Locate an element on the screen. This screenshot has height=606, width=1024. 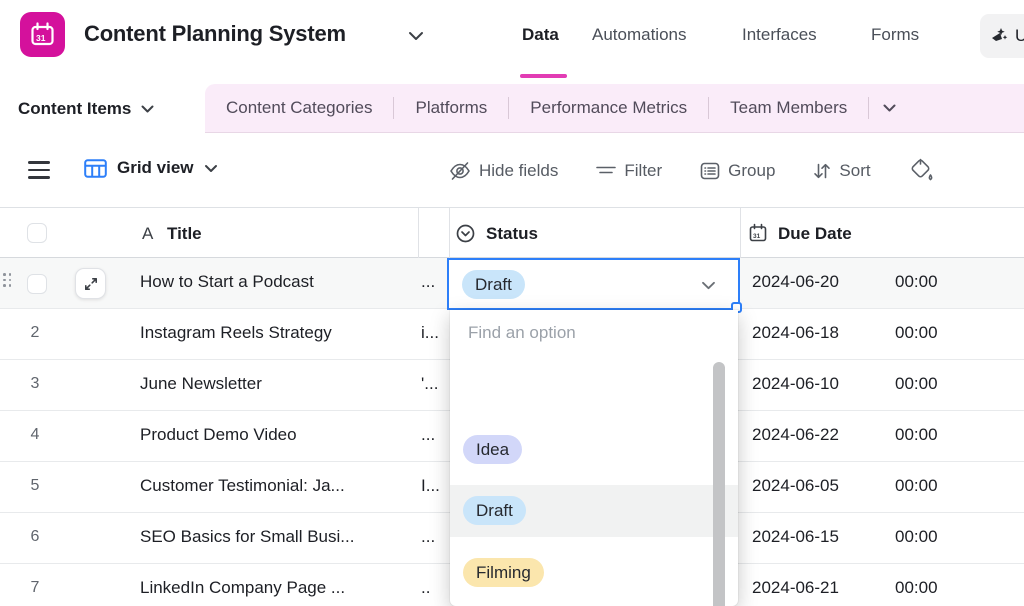
app-logo-calendar-icon: 31 is located at coordinates (42, 34).